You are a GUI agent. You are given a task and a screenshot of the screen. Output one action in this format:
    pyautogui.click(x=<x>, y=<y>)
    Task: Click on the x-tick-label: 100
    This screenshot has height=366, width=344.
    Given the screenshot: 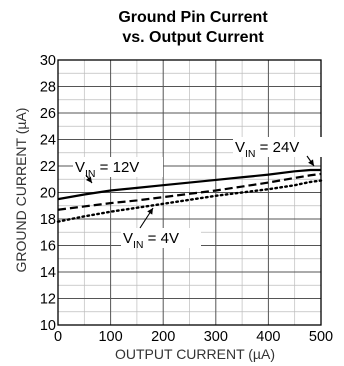 What is the action you would take?
    pyautogui.click(x=110, y=337)
    